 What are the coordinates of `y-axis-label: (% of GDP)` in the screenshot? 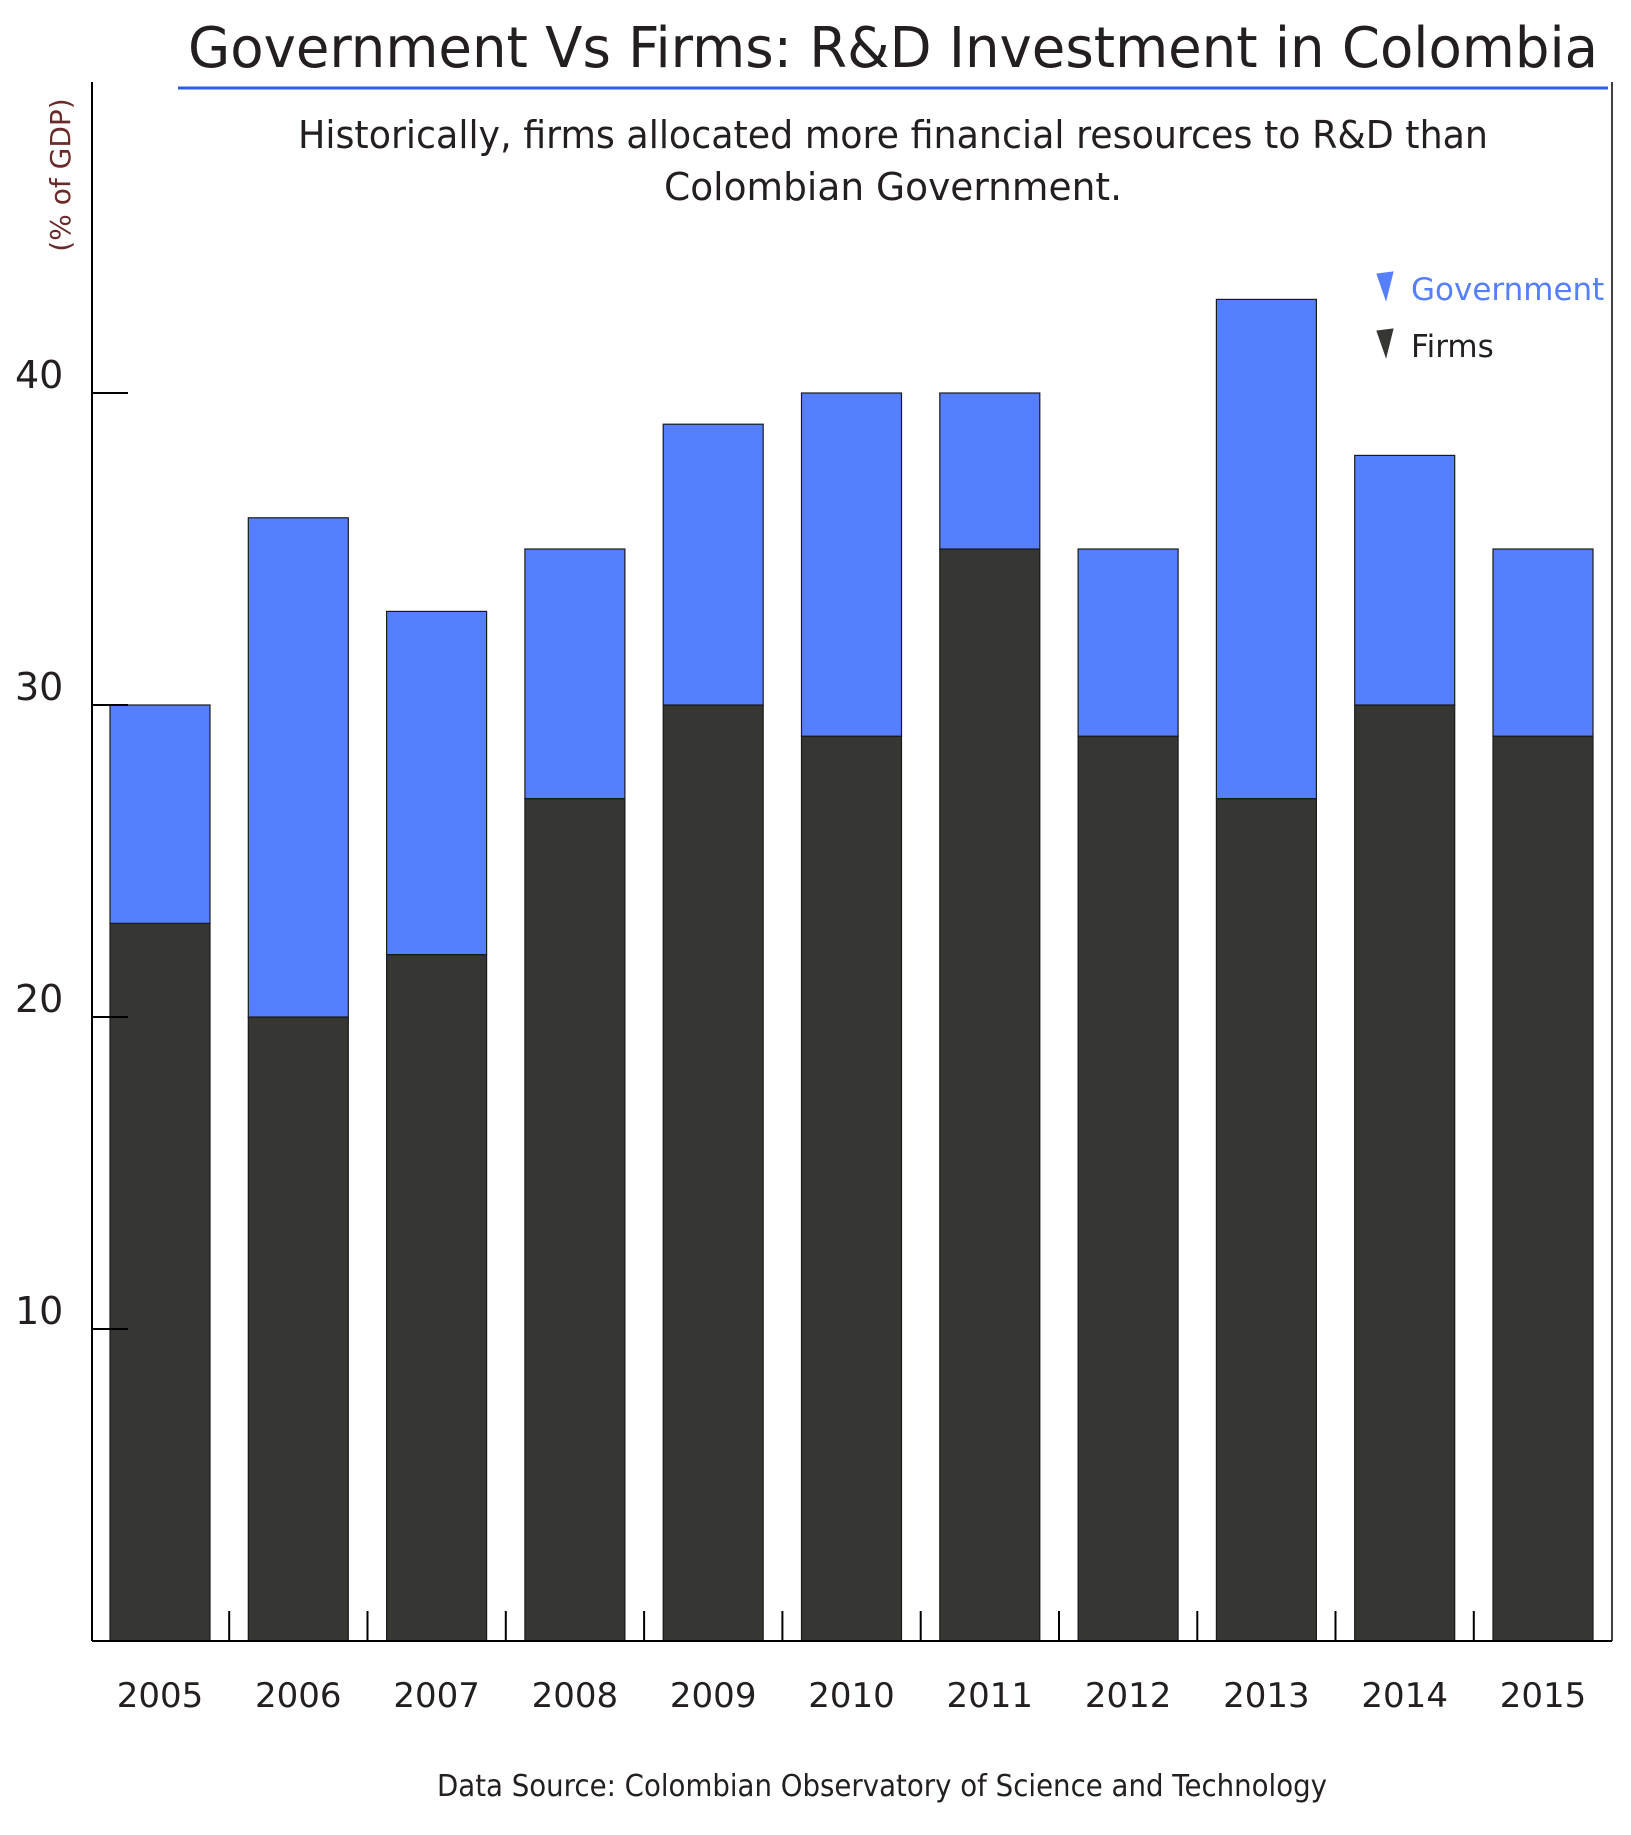 It's located at (60, 174).